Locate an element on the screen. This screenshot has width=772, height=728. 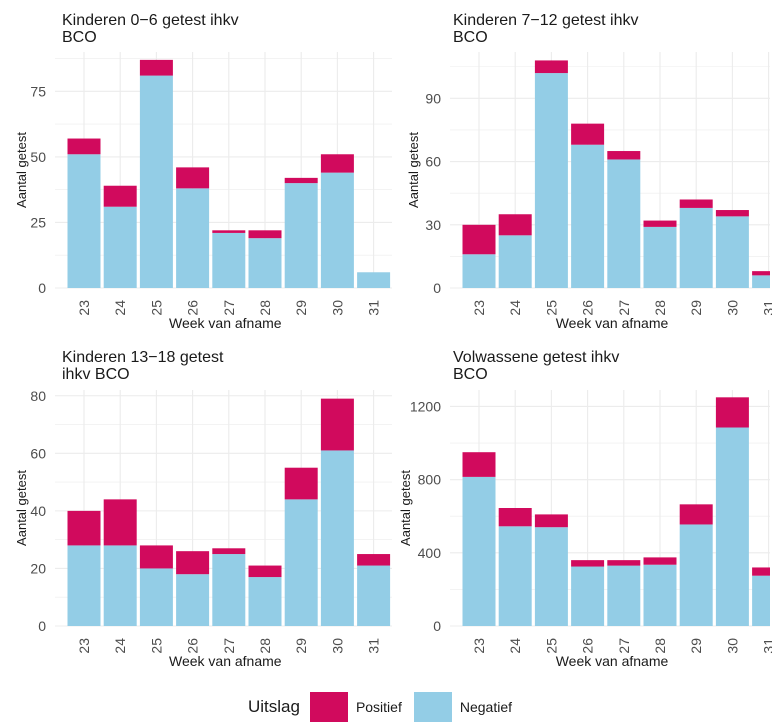
x-tick-label-28: 28 is located at coordinates (660, 308).